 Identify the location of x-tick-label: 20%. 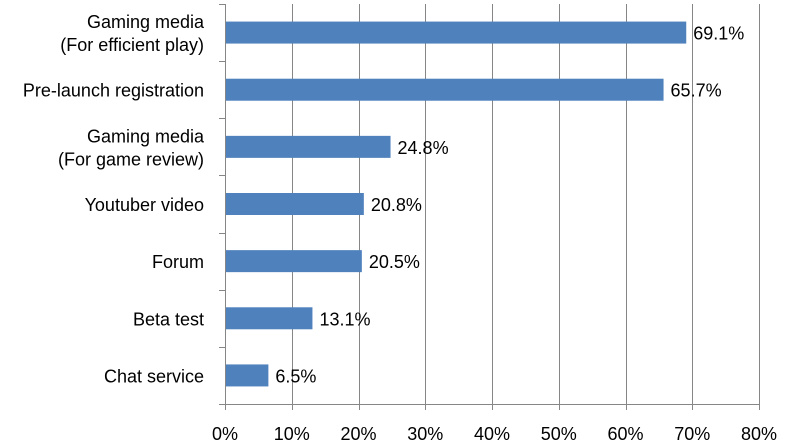
(358, 434).